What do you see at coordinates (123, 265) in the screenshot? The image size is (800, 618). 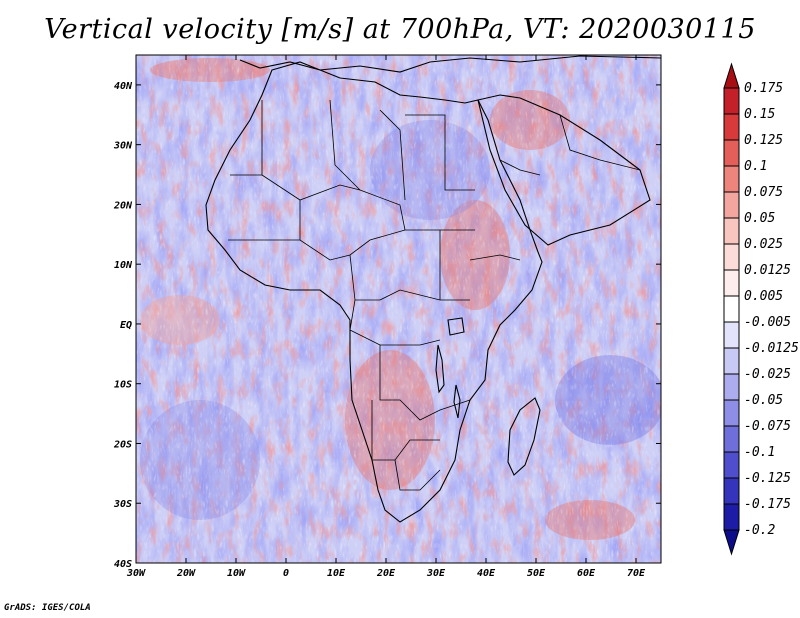 I see `lat-tick-label: 10N` at bounding box center [123, 265].